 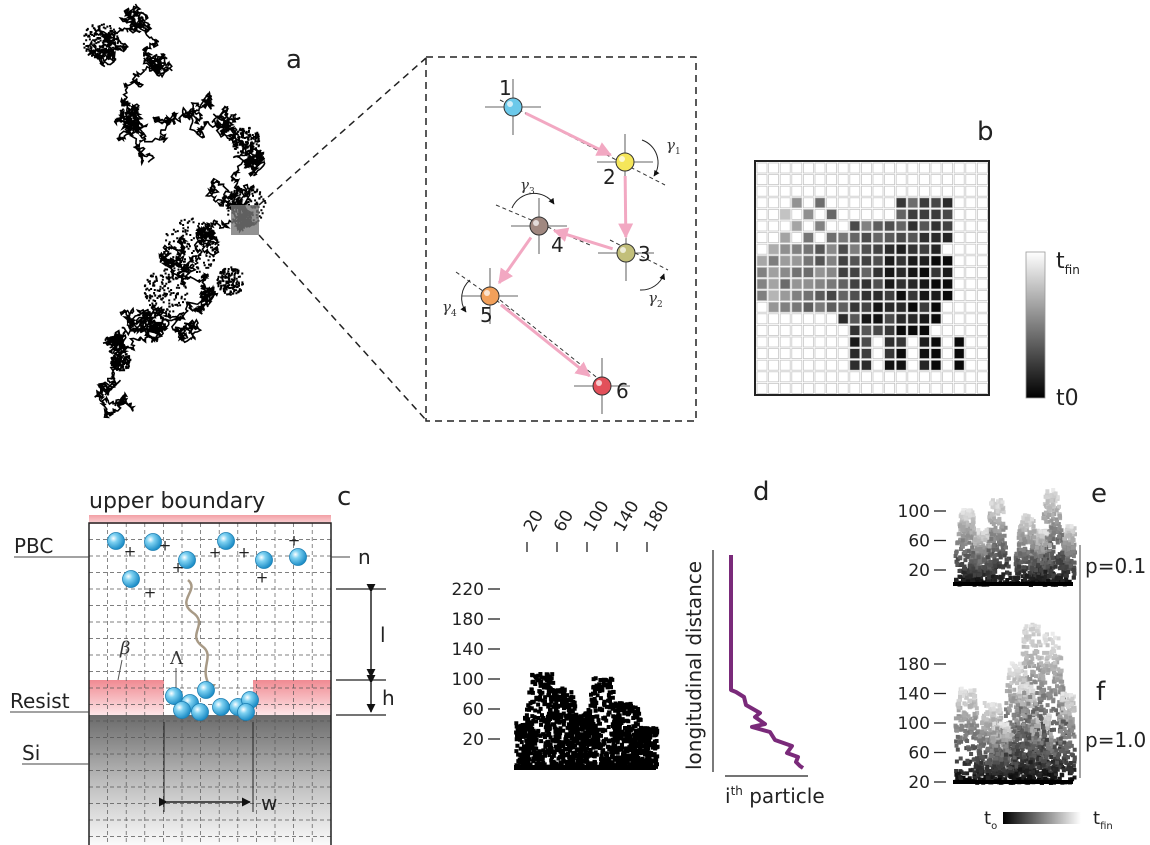 What do you see at coordinates (269, 803) in the screenshot?
I see `w-label: w` at bounding box center [269, 803].